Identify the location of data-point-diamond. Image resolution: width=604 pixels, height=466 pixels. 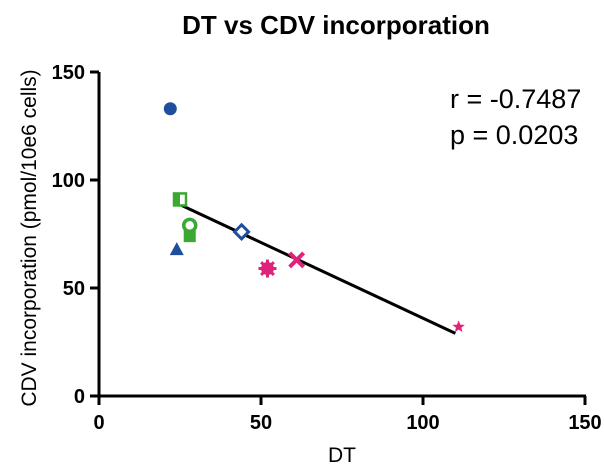
(241, 231).